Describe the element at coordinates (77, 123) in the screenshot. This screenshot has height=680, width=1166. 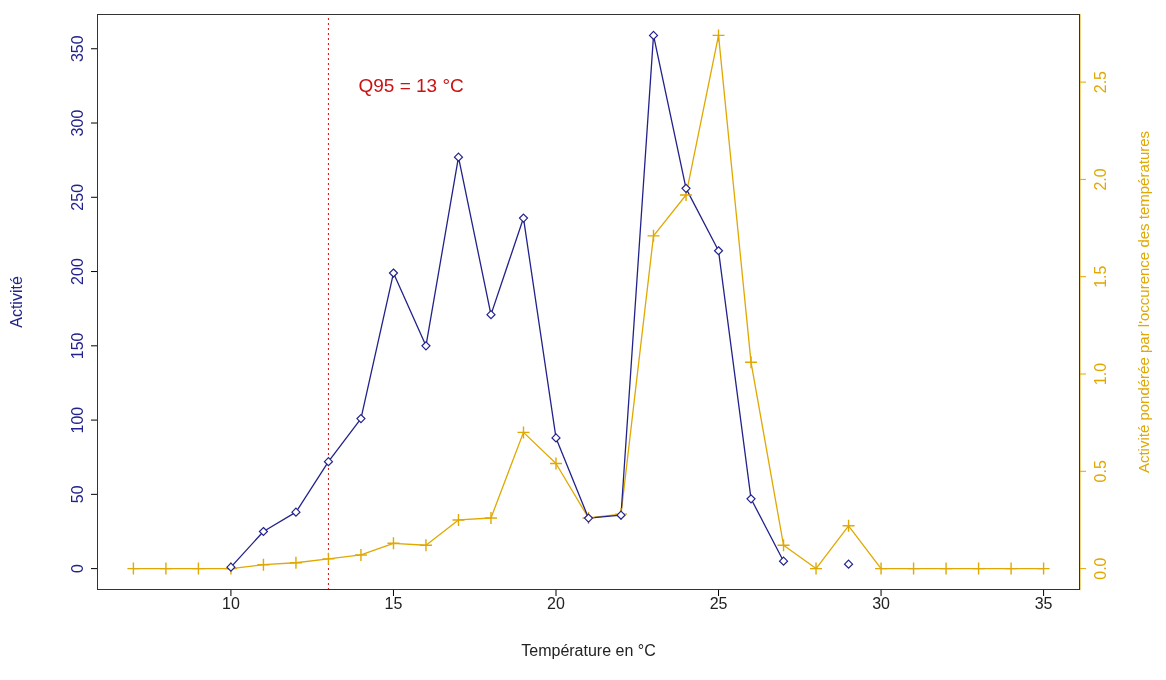
I see `y-tick-label: 300` at that location.